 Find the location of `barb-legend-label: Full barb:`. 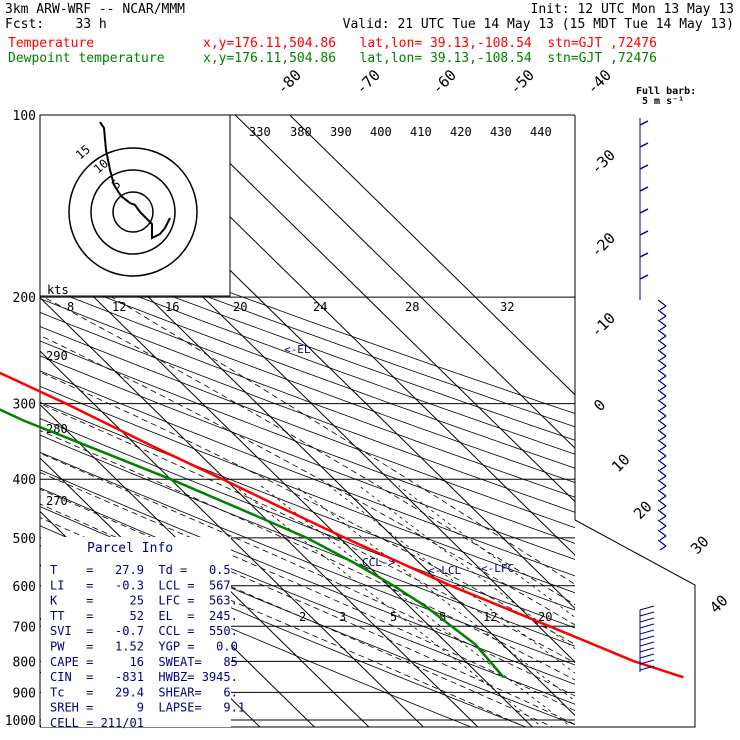

barb-legend-label: Full barb: is located at coordinates (666, 91).